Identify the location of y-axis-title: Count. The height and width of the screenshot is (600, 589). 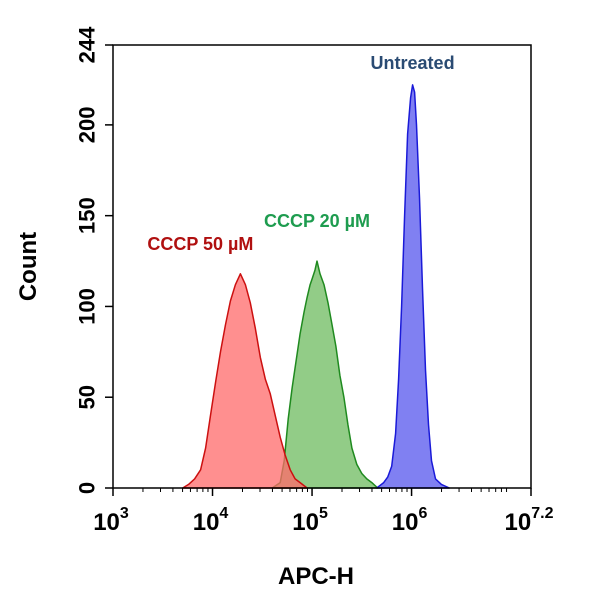
(28, 266).